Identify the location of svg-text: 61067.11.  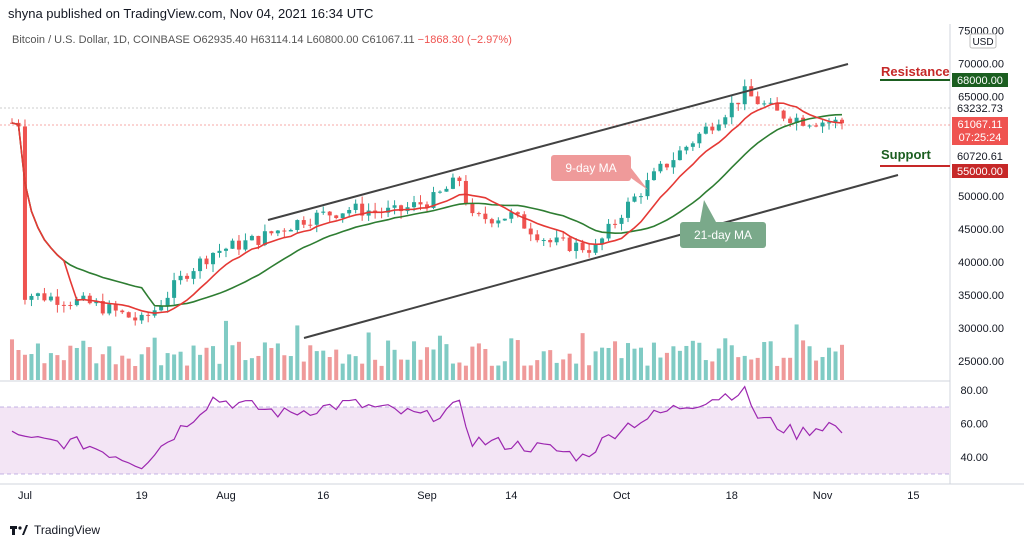
(979, 125).